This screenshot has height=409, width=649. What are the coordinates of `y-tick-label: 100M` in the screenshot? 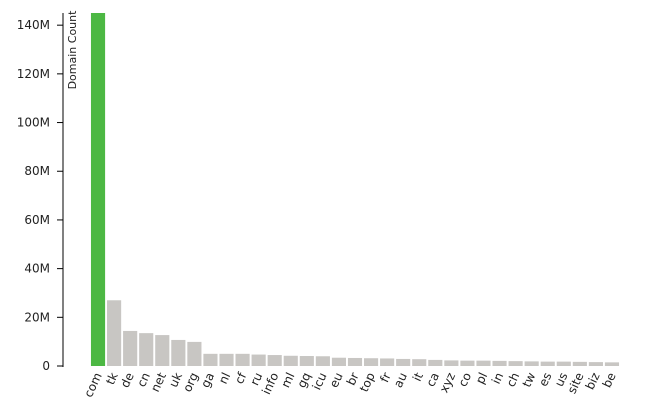 It's located at (33, 123).